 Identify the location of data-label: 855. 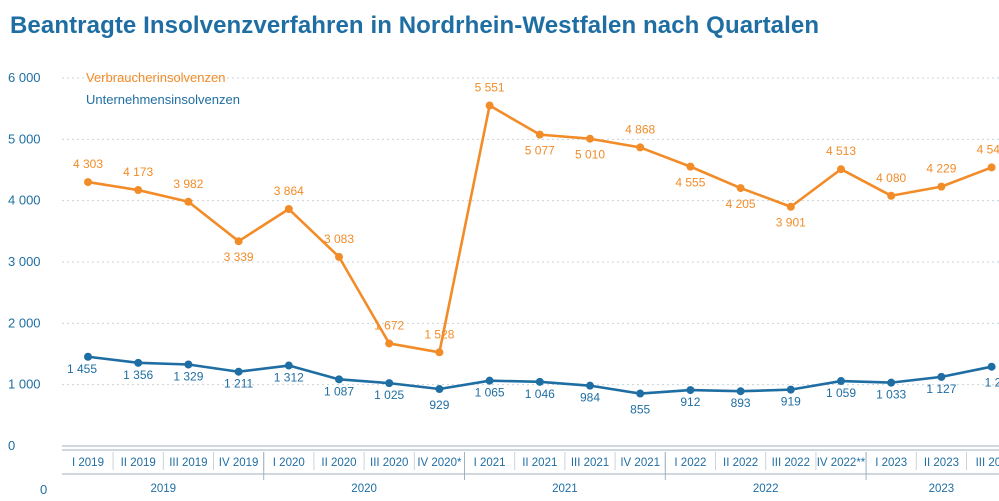
(640, 410).